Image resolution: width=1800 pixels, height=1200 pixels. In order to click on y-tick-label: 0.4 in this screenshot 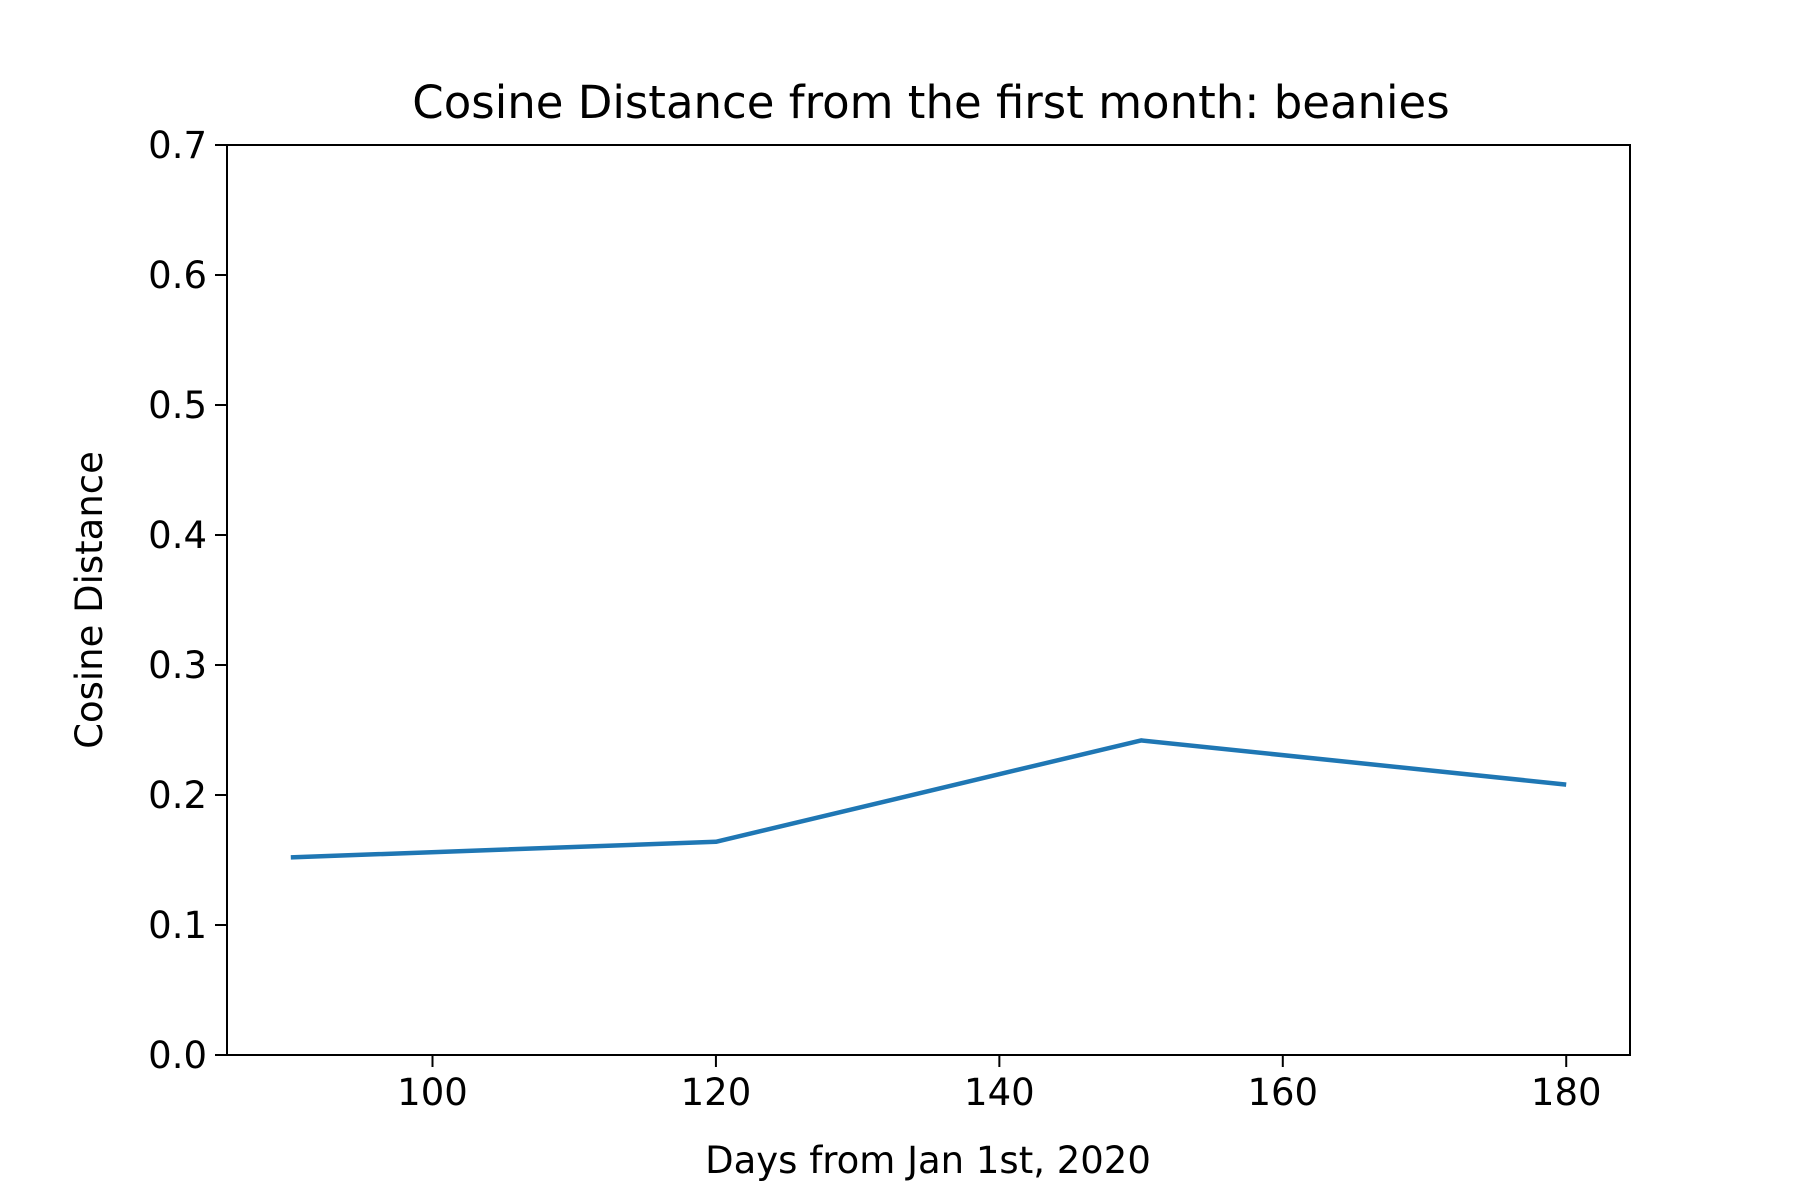, I will do `click(177, 535)`.